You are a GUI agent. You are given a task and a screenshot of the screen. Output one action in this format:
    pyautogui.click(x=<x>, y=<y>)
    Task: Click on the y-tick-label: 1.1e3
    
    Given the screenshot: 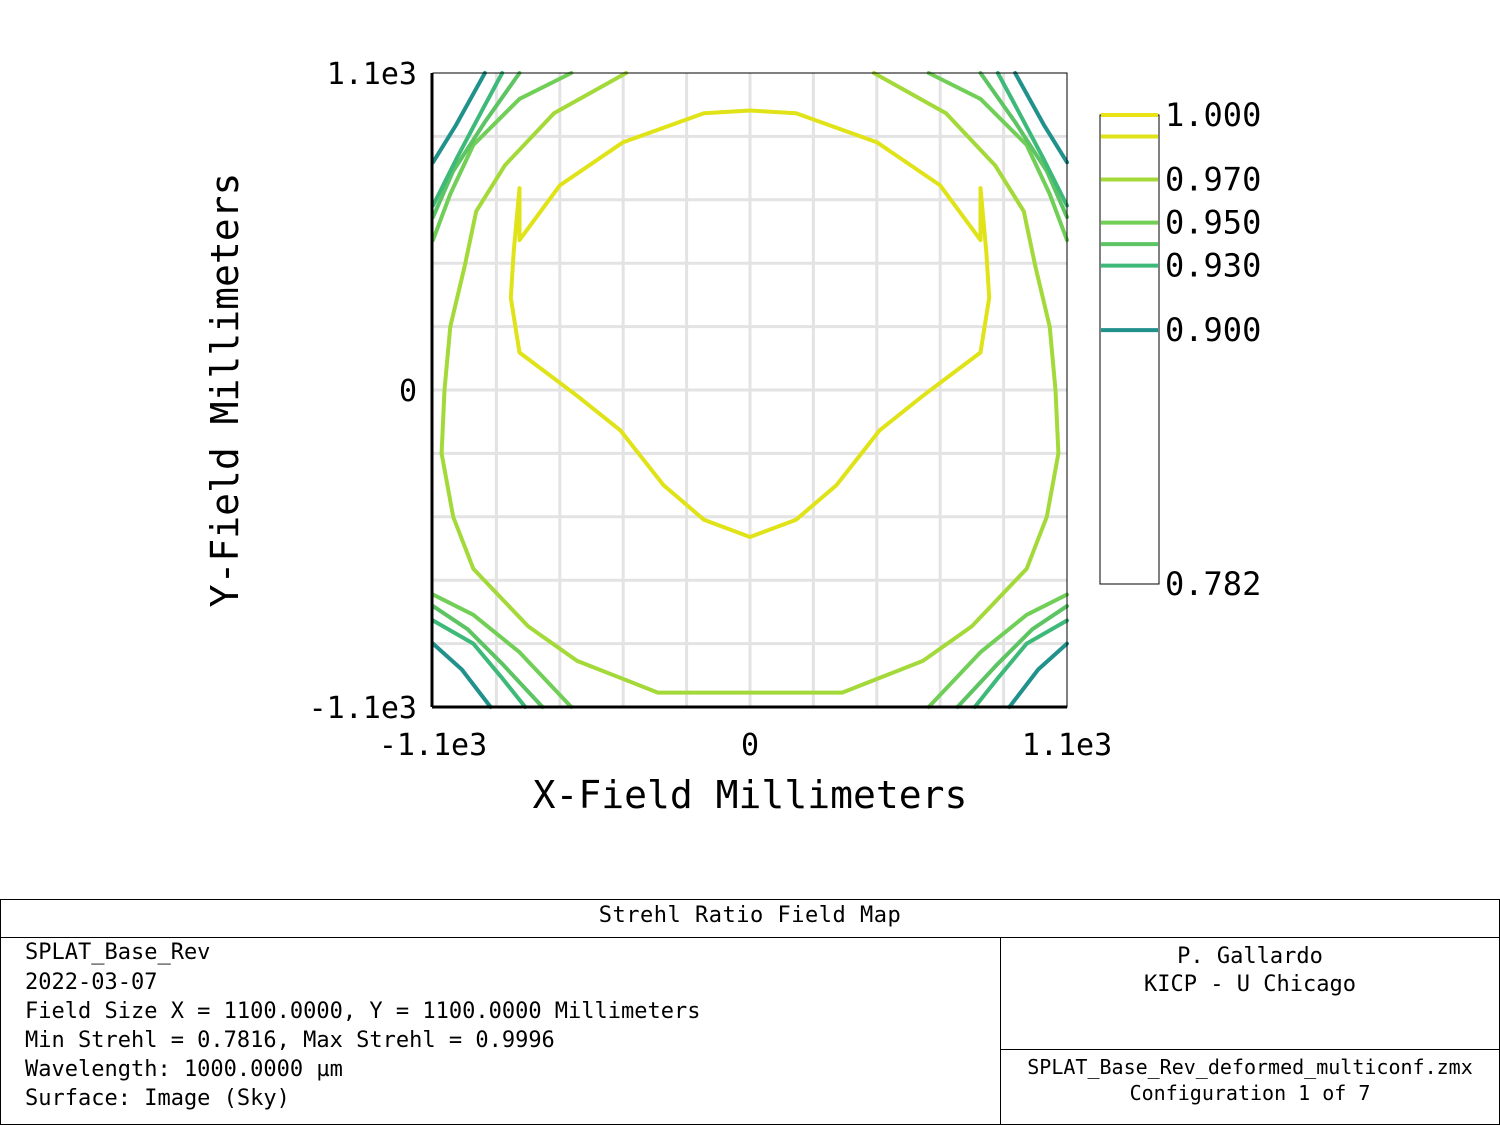 What is the action you would take?
    pyautogui.click(x=372, y=74)
    